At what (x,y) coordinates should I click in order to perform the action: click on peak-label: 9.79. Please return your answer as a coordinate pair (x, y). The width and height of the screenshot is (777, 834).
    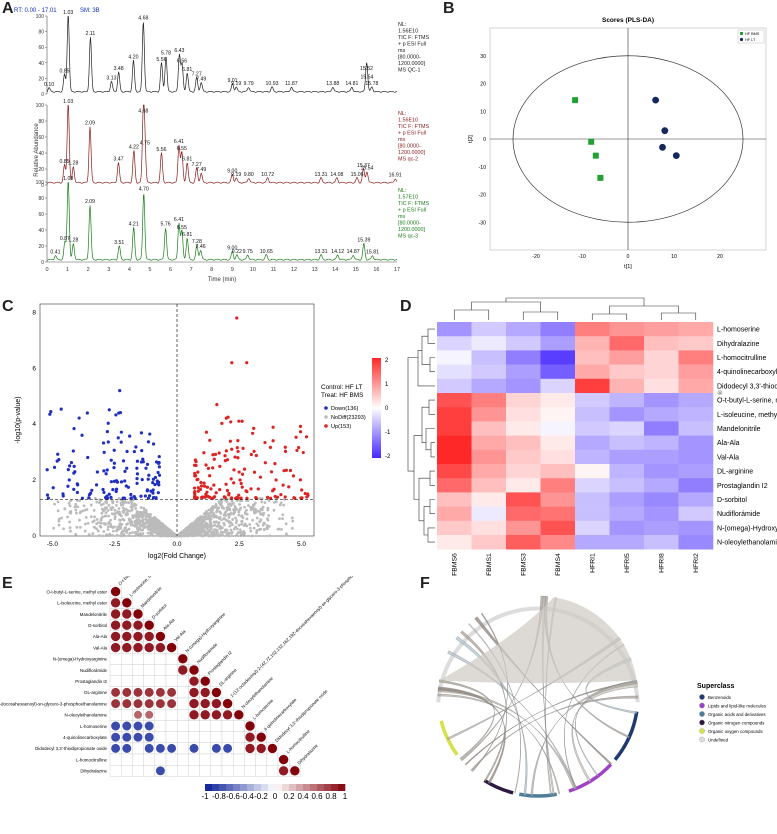
    Looking at the image, I should click on (249, 84).